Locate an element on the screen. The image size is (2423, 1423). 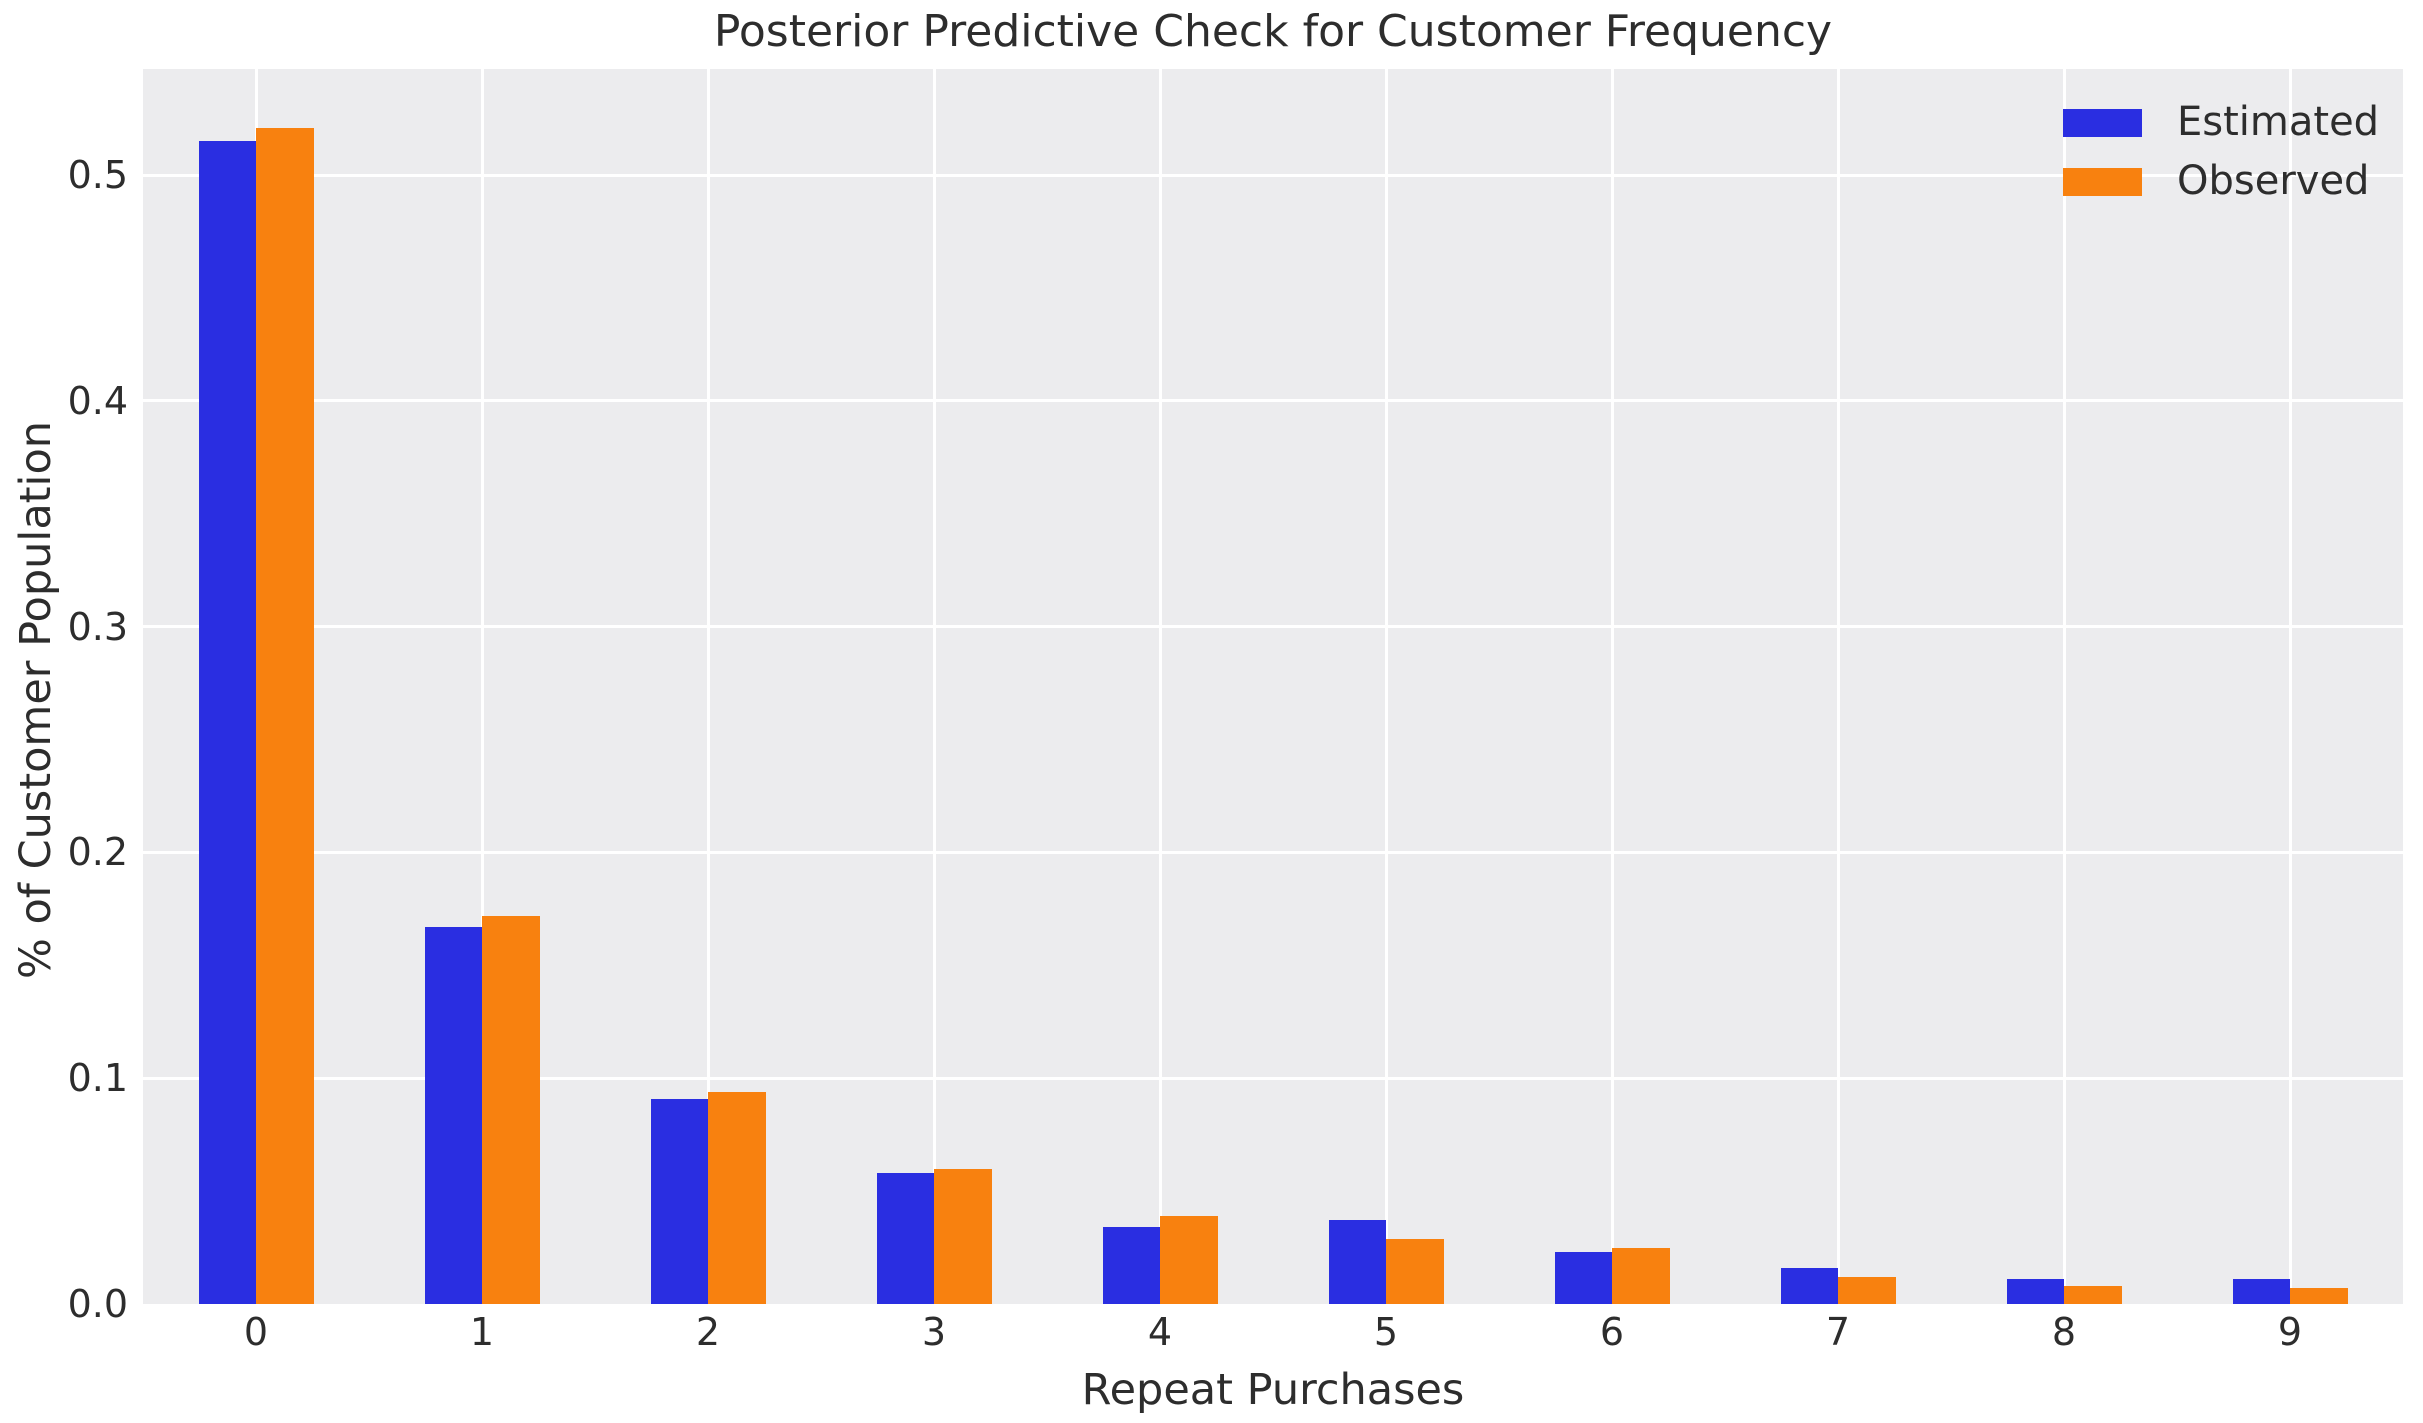
legend-item-estimated: Estimated is located at coordinates (2221, 122).